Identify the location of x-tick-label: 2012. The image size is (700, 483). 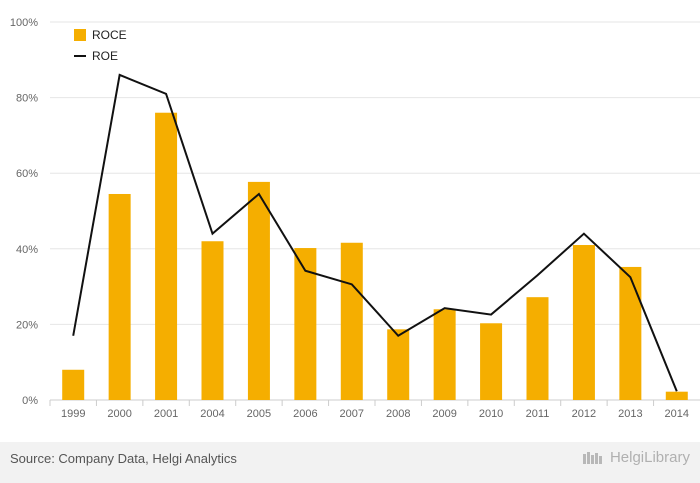
(584, 414).